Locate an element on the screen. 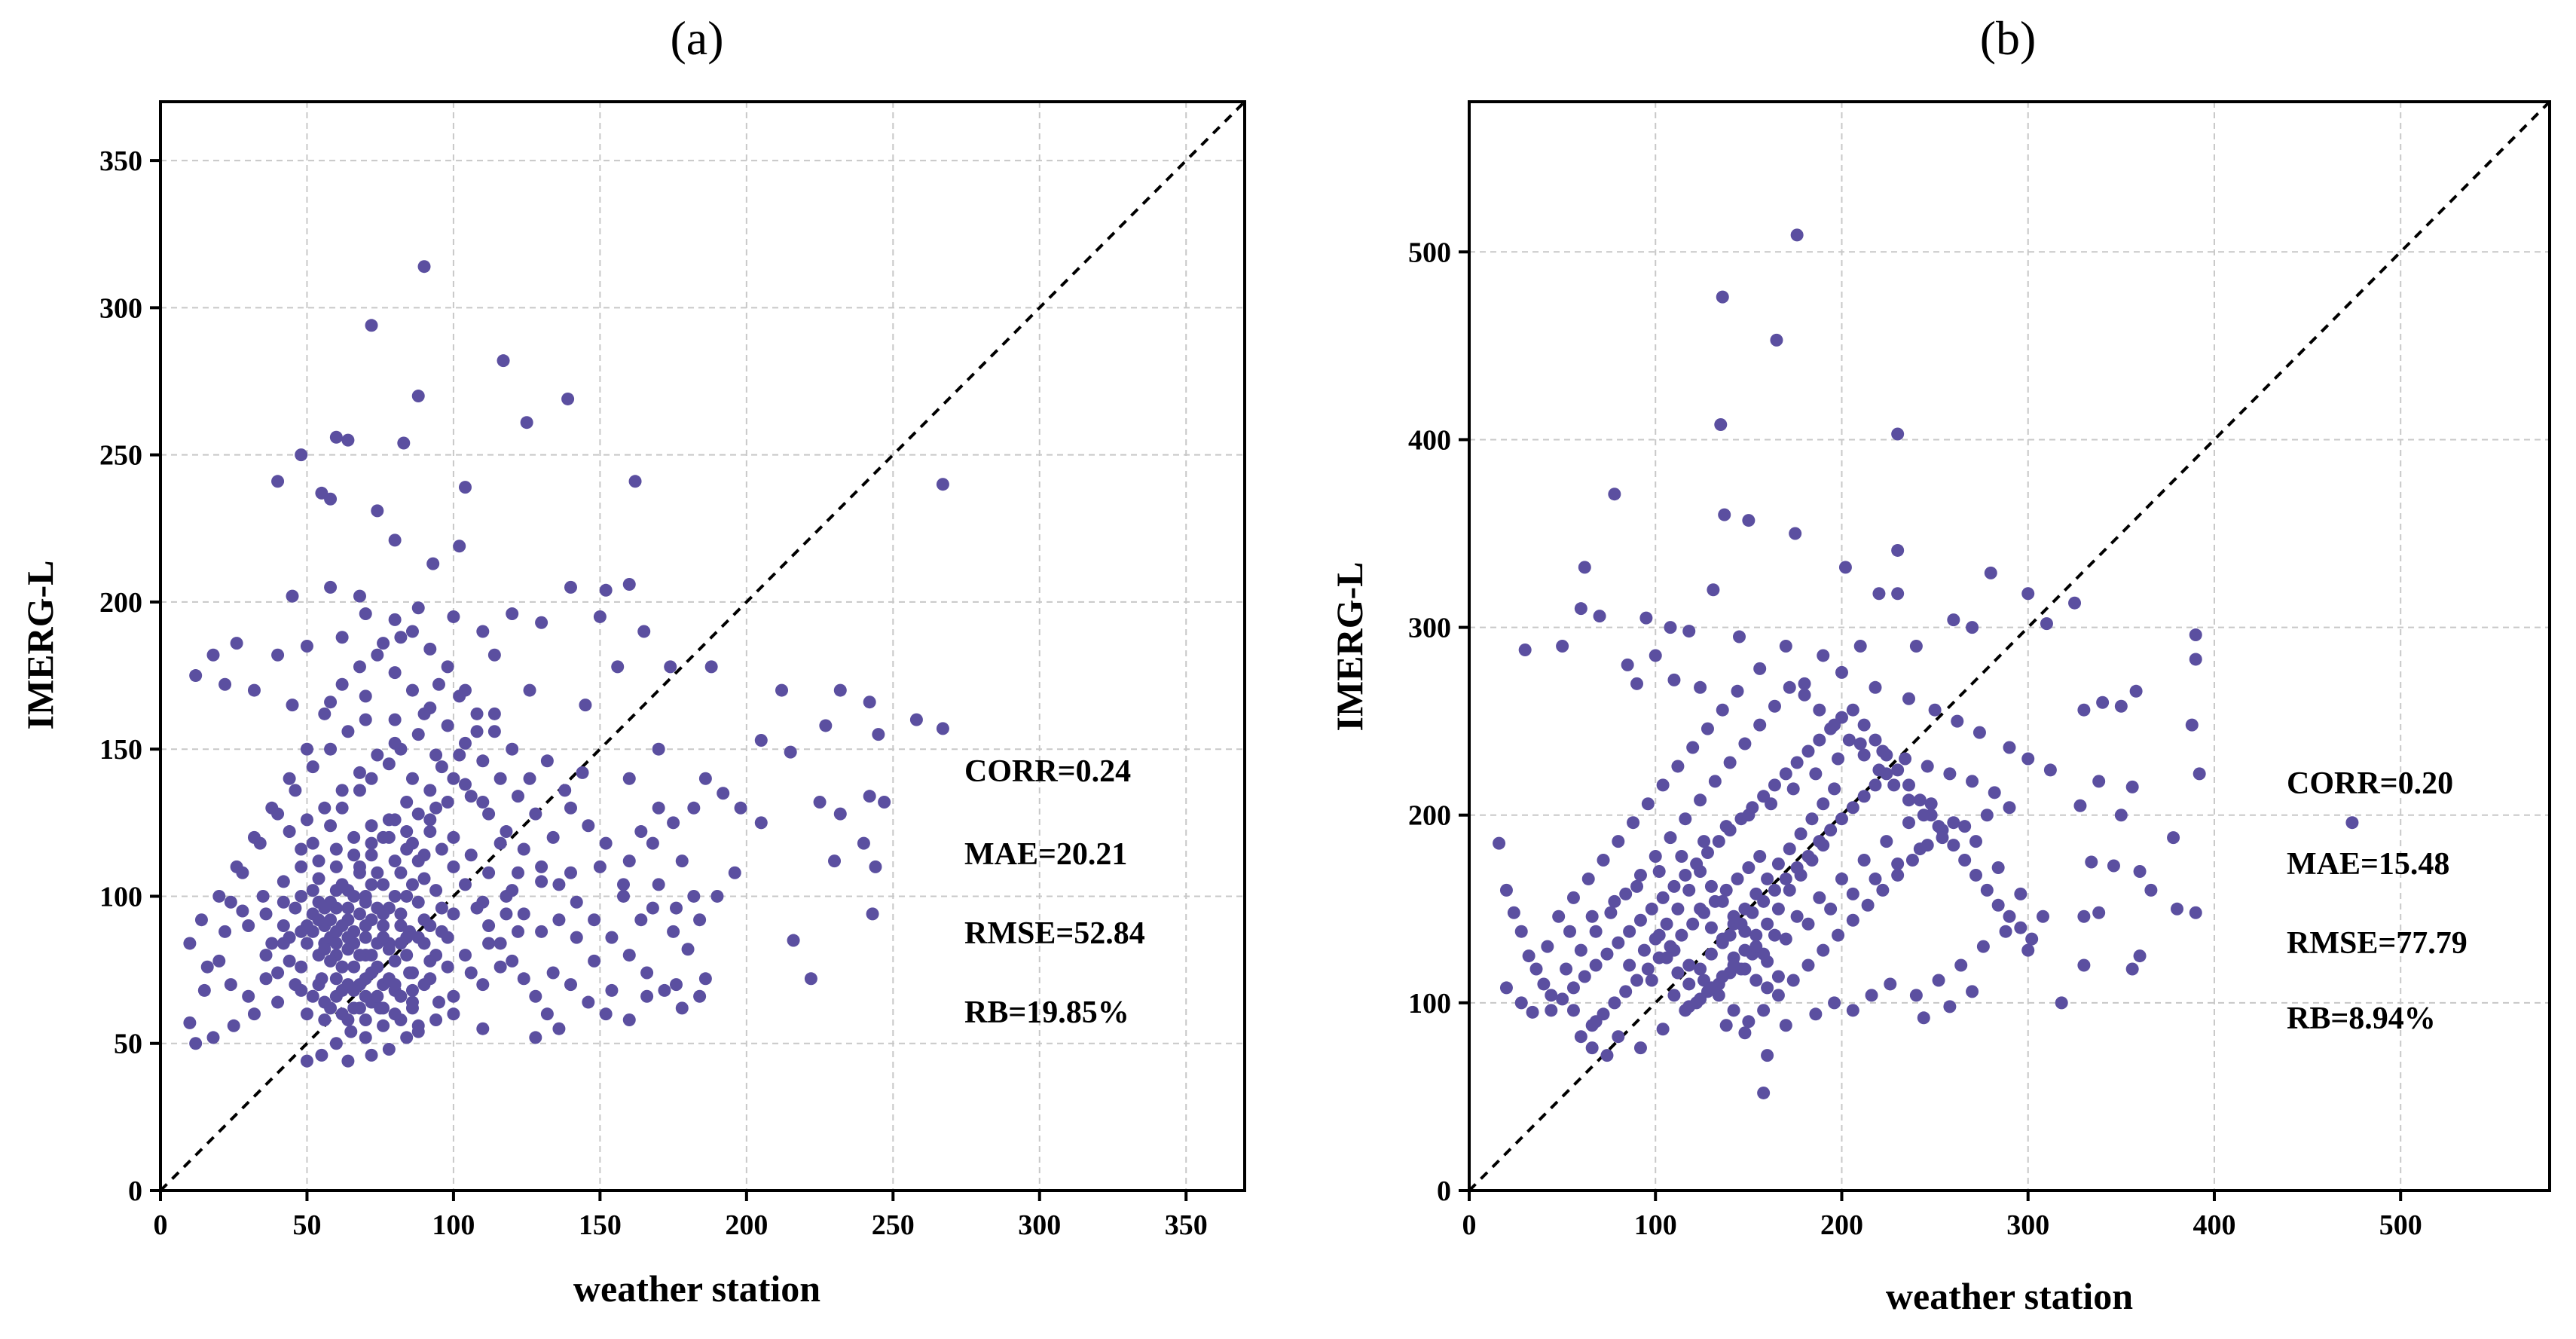 The height and width of the screenshot is (1339, 2576). panel-a-y-tick-label: 250 is located at coordinates (120, 456).